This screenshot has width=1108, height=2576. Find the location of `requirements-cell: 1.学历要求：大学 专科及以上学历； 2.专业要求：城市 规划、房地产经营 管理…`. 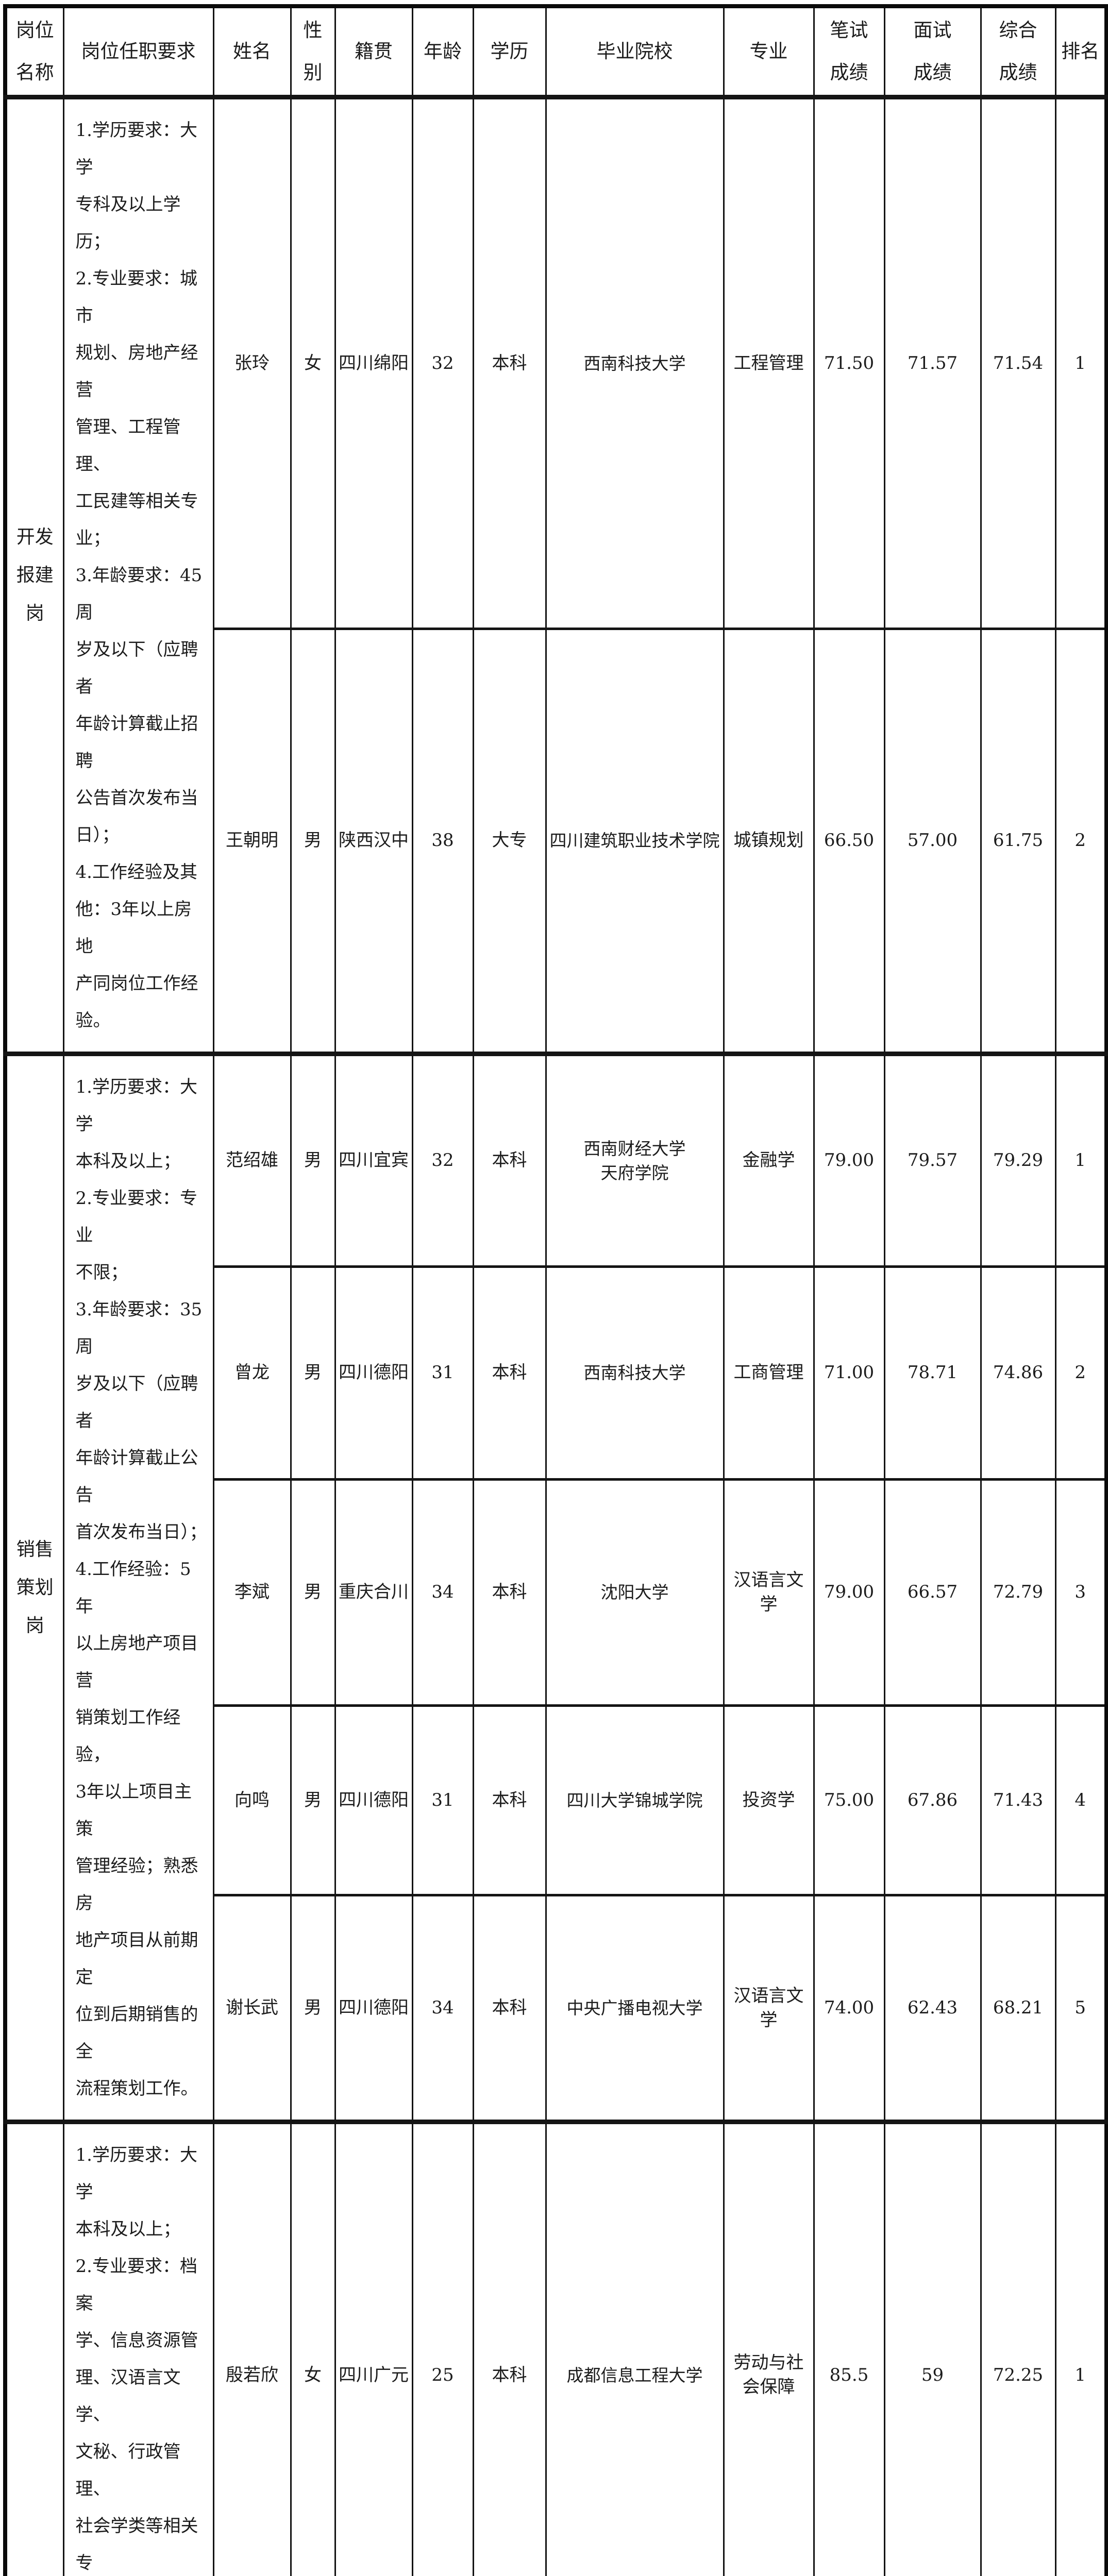

requirements-cell: 1.学历要求：大学 专科及以上学历； 2.专业要求：城市 规划、房地产经营 管理… is located at coordinates (138, 575).